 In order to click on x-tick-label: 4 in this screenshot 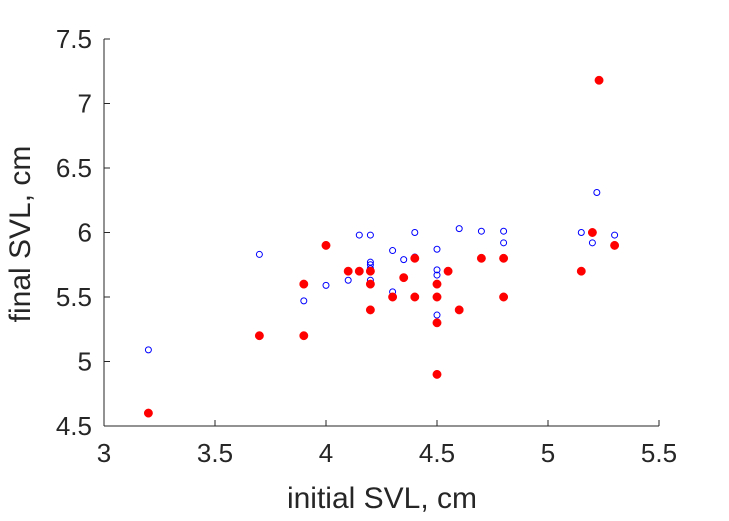, I will do `click(326, 453)`.